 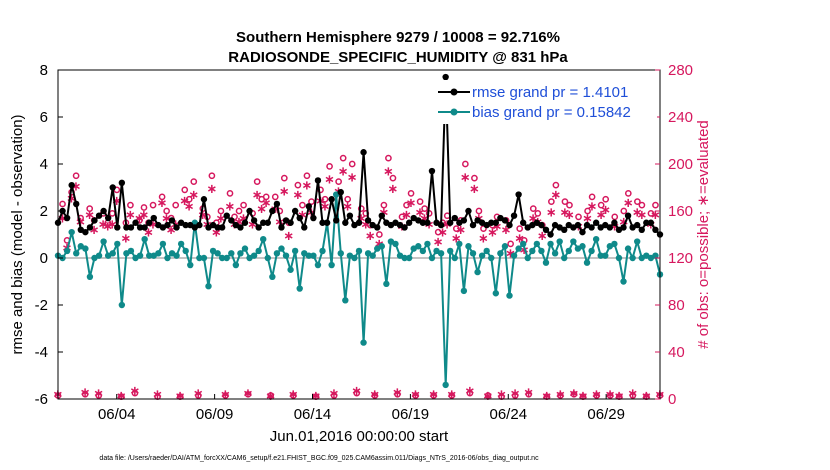 What do you see at coordinates (680, 117) in the screenshot?
I see `y-right-tick-label: 240` at bounding box center [680, 117].